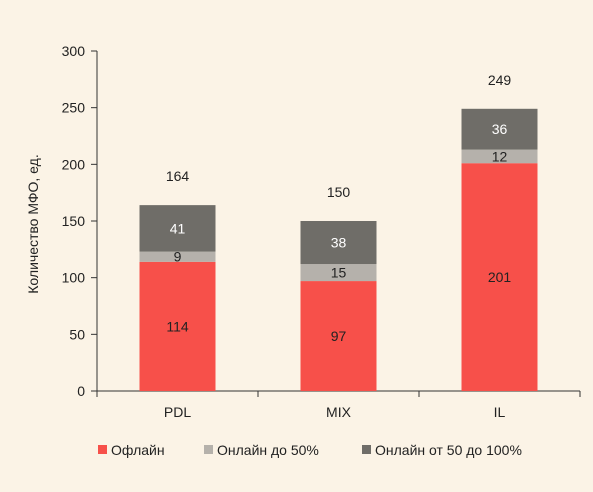  I want to click on total-label: 164, so click(178, 176).